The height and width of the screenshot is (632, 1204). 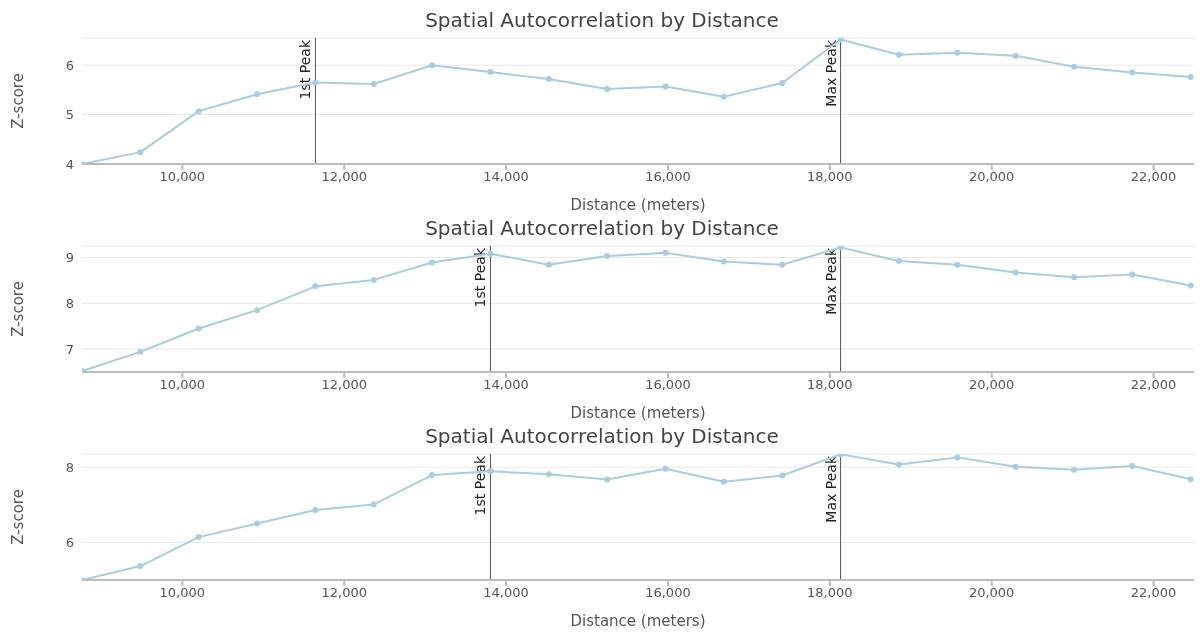 I want to click on y-tick-label: 5, so click(x=69, y=115).